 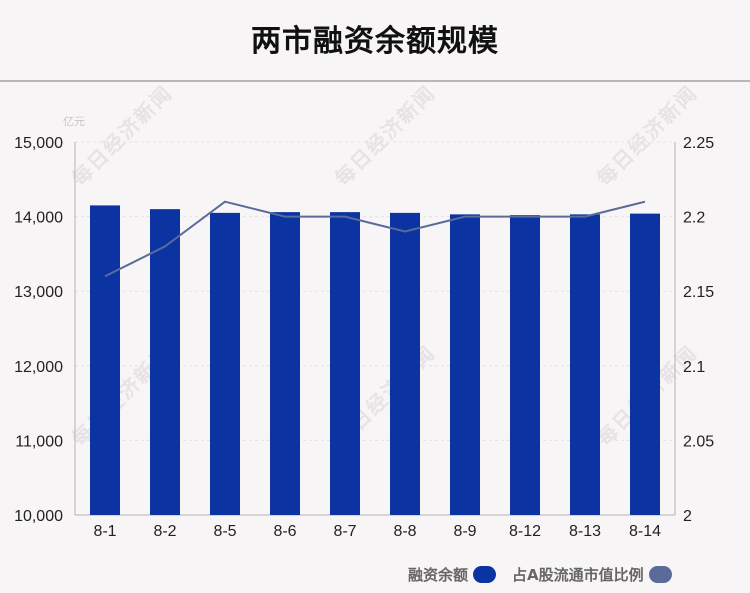 I want to click on y-left-tick-label: 13,000, so click(x=38, y=292).